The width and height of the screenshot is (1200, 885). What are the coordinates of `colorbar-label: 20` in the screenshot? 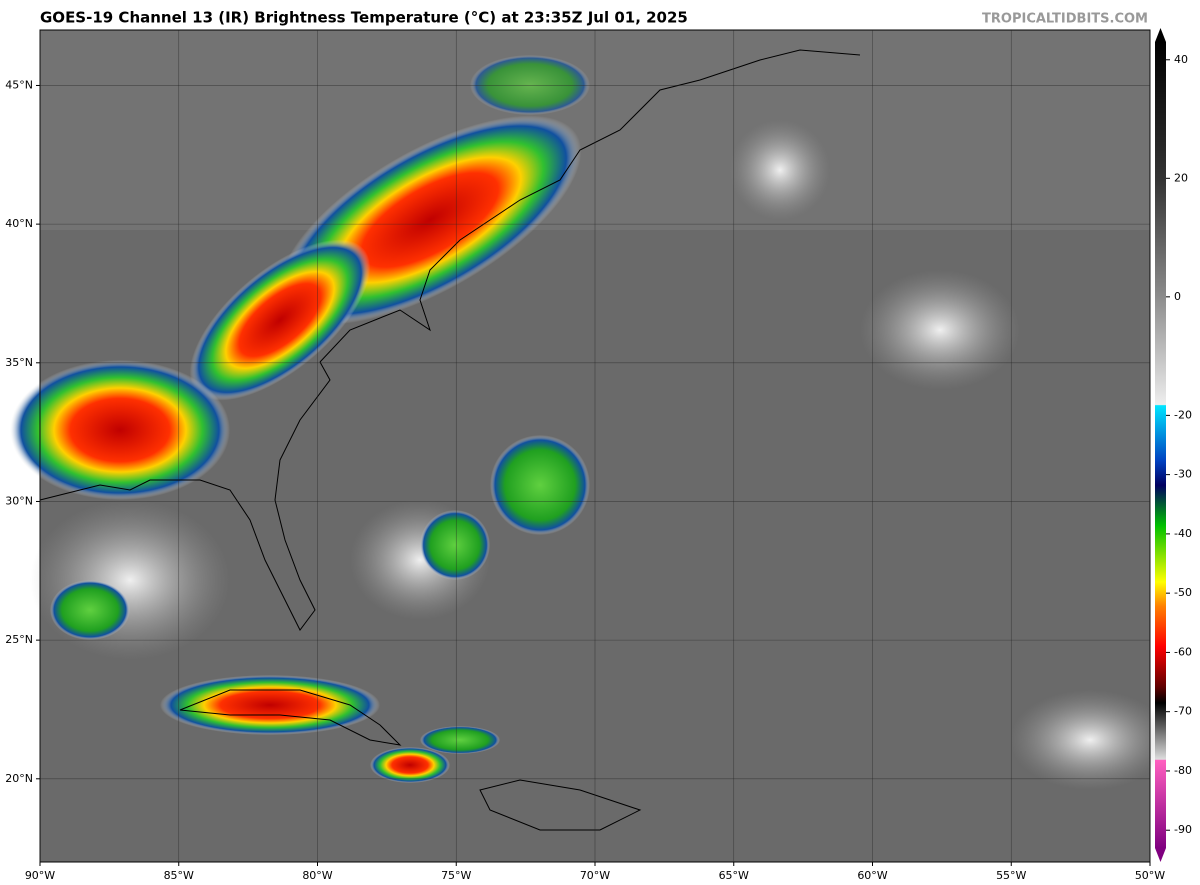 It's located at (1181, 177).